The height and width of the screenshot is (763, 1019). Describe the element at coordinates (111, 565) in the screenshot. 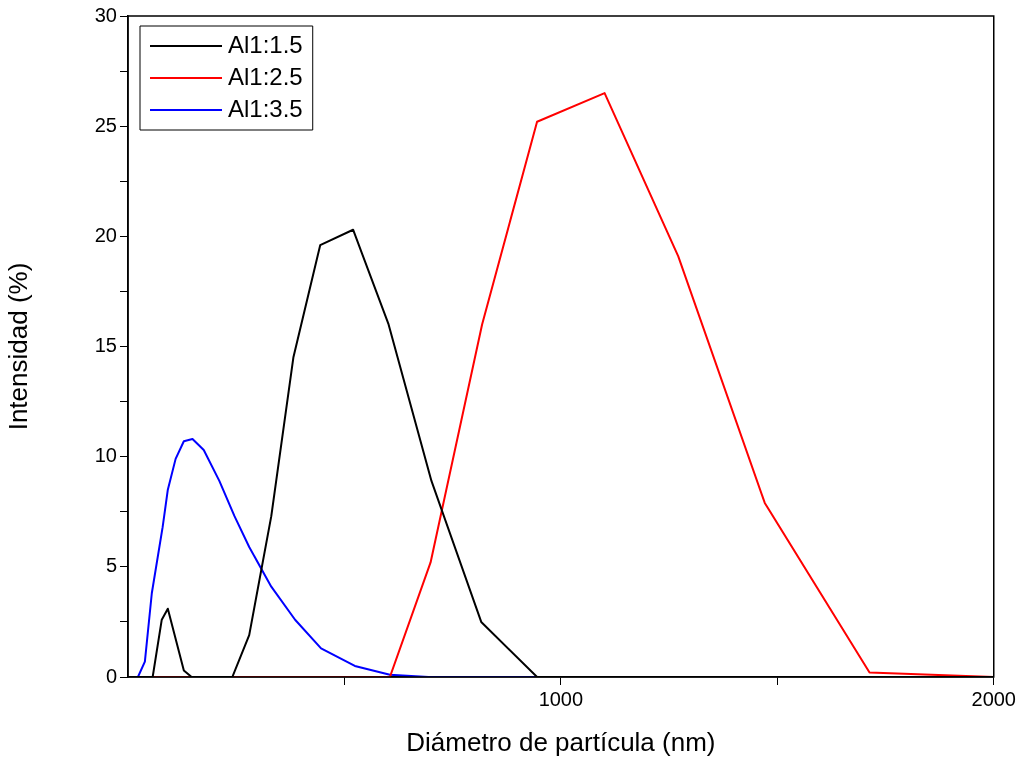

I see `y-tick-label: 5` at that location.